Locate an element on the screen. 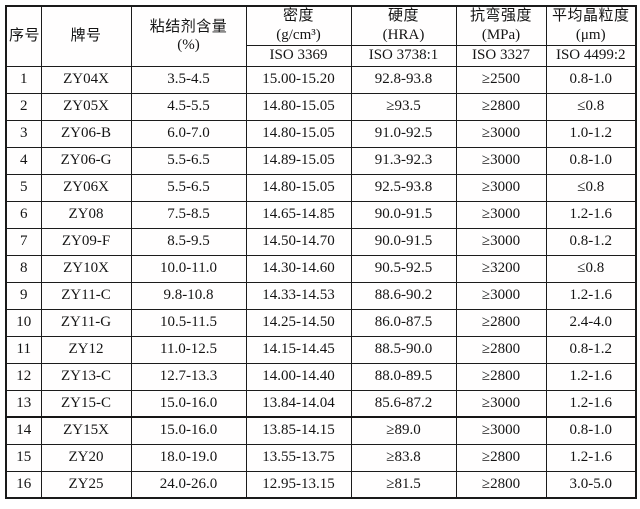 The image size is (640, 509). cell-hardness: 88.0-89.5 is located at coordinates (403, 376).